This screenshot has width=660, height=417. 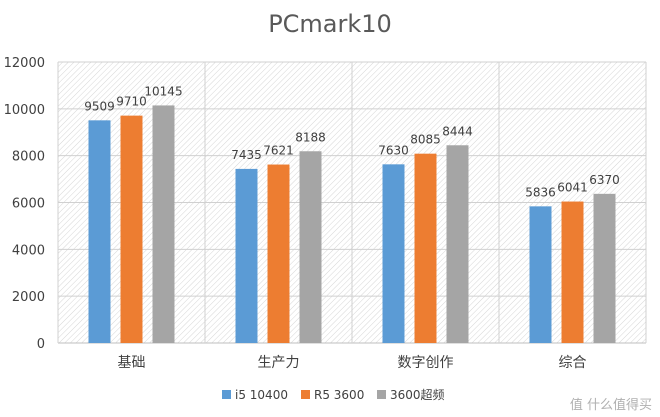 I want to click on data-label: 8085, so click(x=425, y=140).